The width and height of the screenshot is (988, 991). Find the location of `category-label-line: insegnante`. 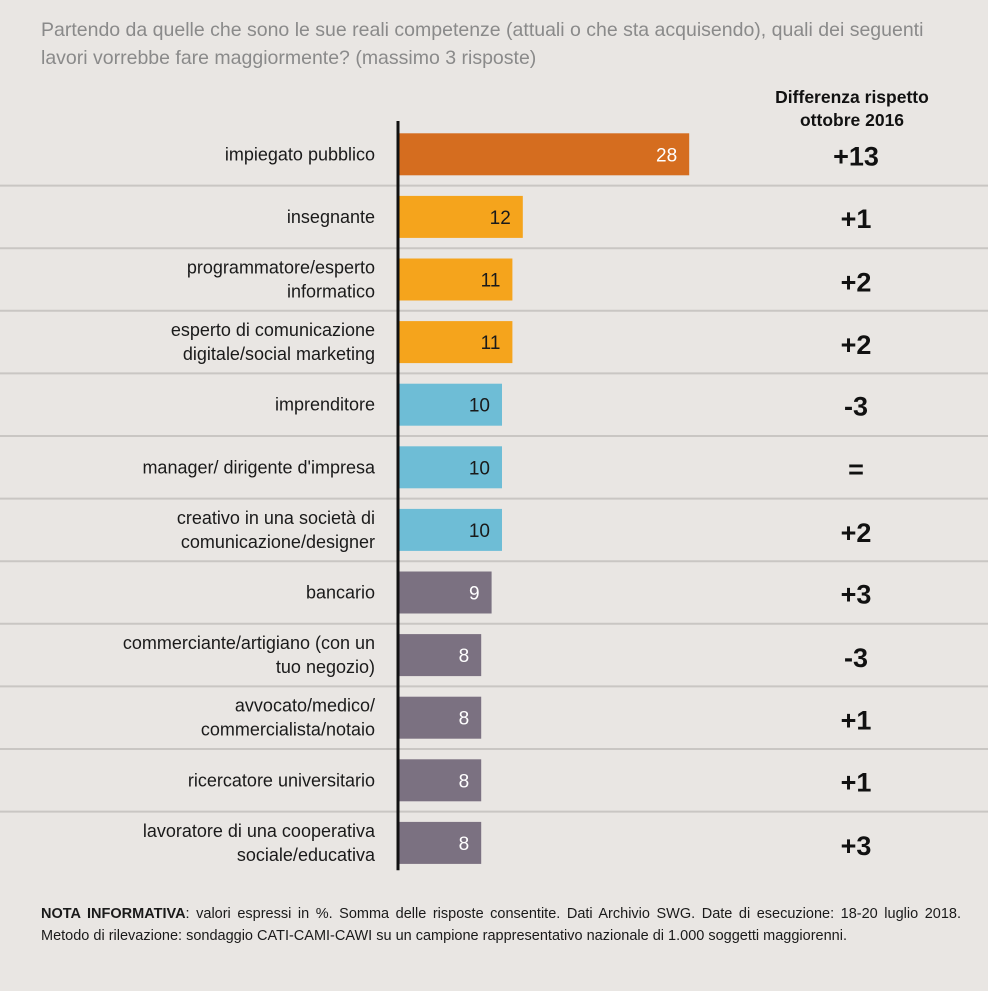

category-label-line: insegnante is located at coordinates (331, 217).